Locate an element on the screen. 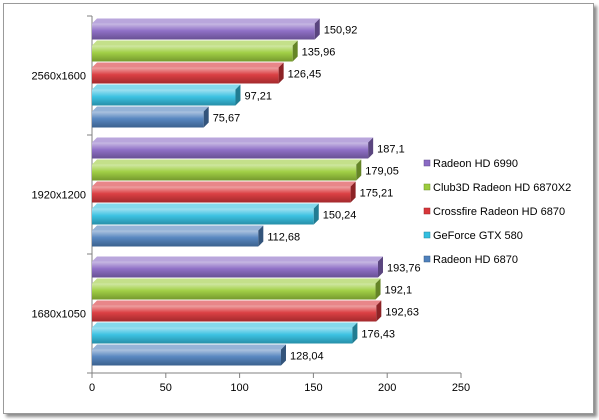  bar-radeon-hd-6870-1680x1050: 128,04 is located at coordinates (208, 355).